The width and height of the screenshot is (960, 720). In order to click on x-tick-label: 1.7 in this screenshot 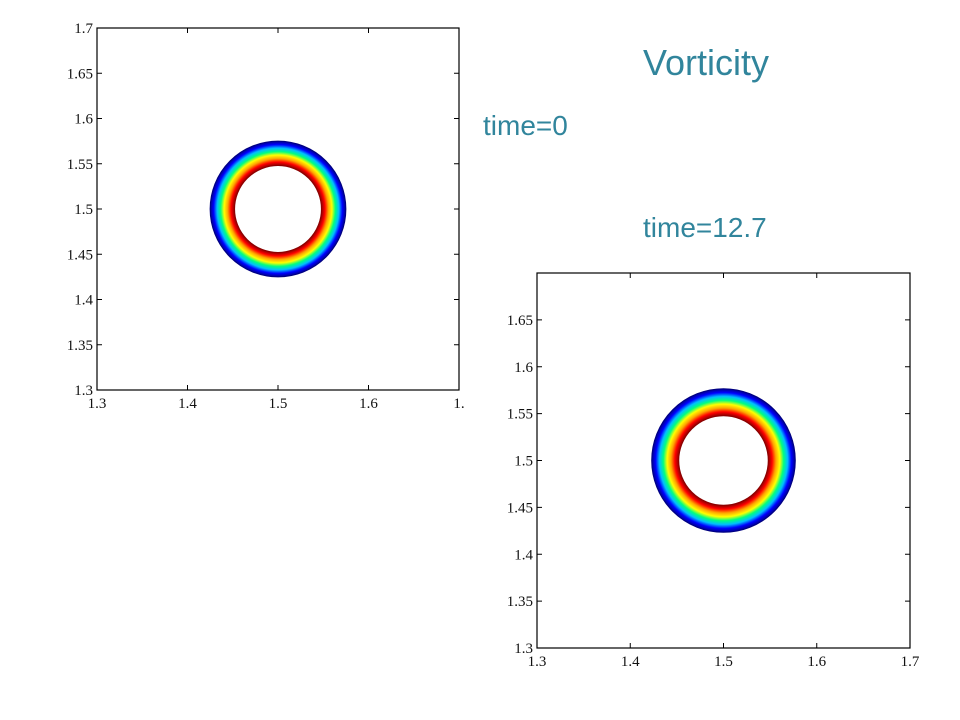, I will do `click(910, 662)`.